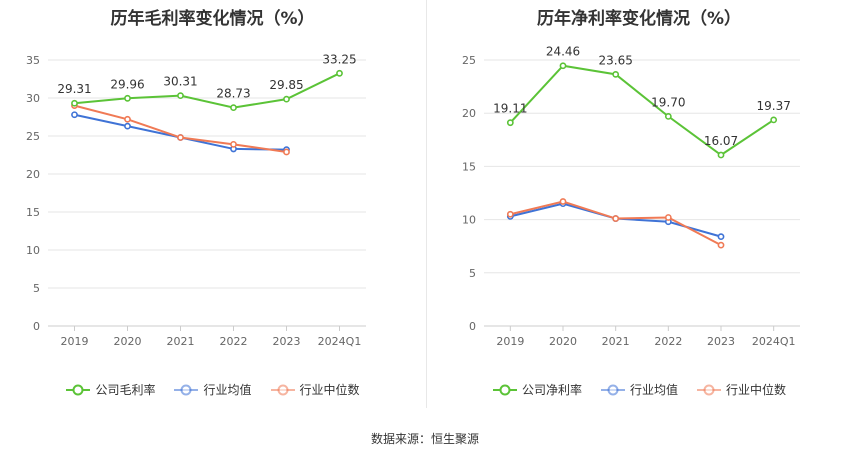 The width and height of the screenshot is (850, 459). What do you see at coordinates (36, 288) in the screenshot?
I see `gross-margin-y-tick-label: 5` at bounding box center [36, 288].